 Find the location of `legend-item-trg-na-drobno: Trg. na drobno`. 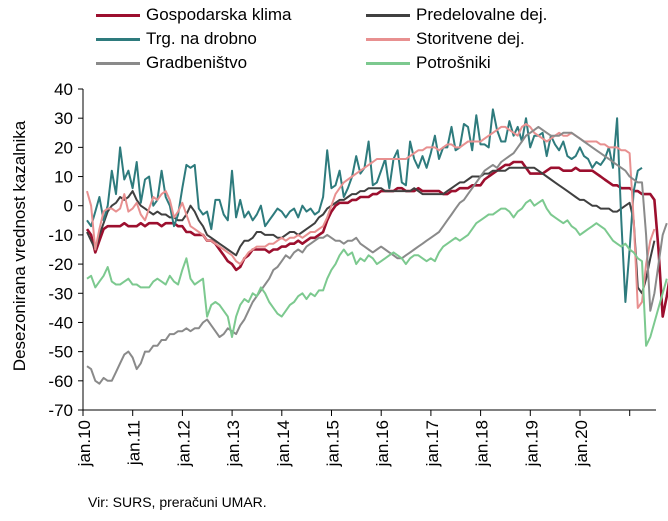

legend-item-trg-na-drobno: Trg. na drobno is located at coordinates (176, 39).